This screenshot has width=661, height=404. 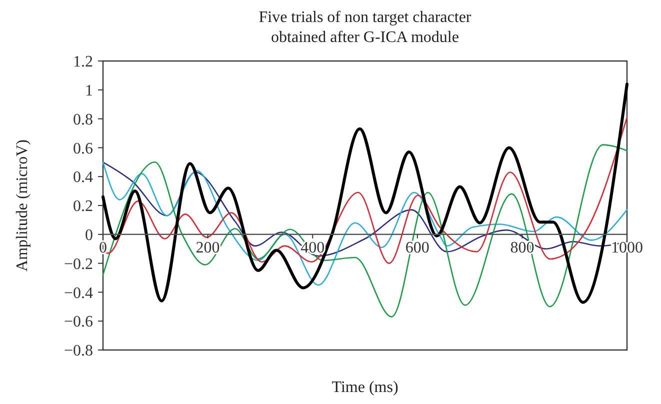 What do you see at coordinates (83, 177) in the screenshot?
I see `y-tick-label: 0.4` at bounding box center [83, 177].